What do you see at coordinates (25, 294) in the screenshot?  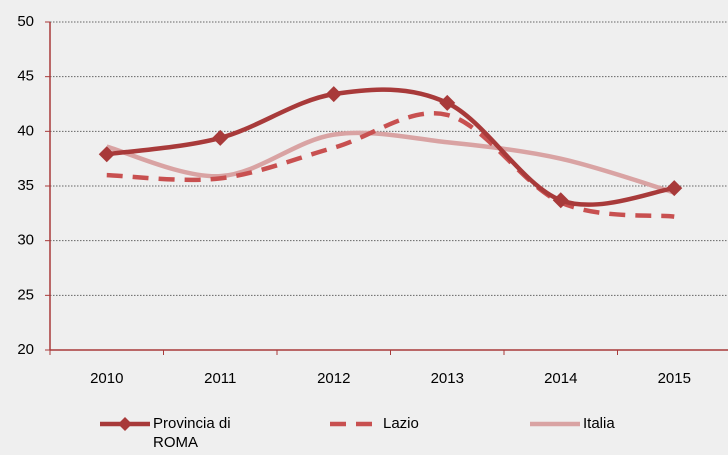 I see `y-tick-label: 25` at bounding box center [25, 294].